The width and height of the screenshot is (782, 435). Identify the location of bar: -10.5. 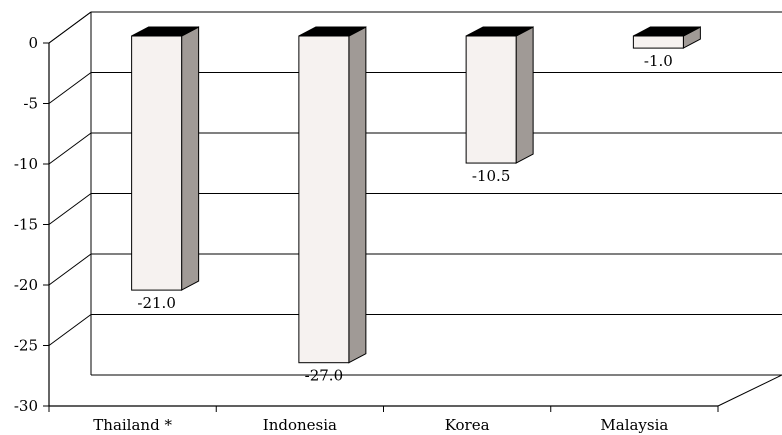
(499, 105).